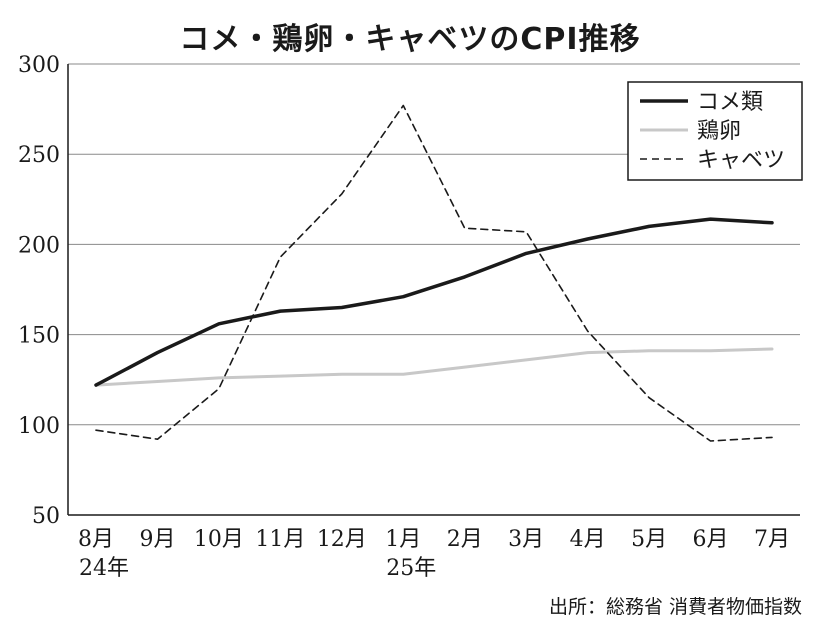 The height and width of the screenshot is (633, 820). I want to click on x-tick-label: 11月, so click(280, 539).